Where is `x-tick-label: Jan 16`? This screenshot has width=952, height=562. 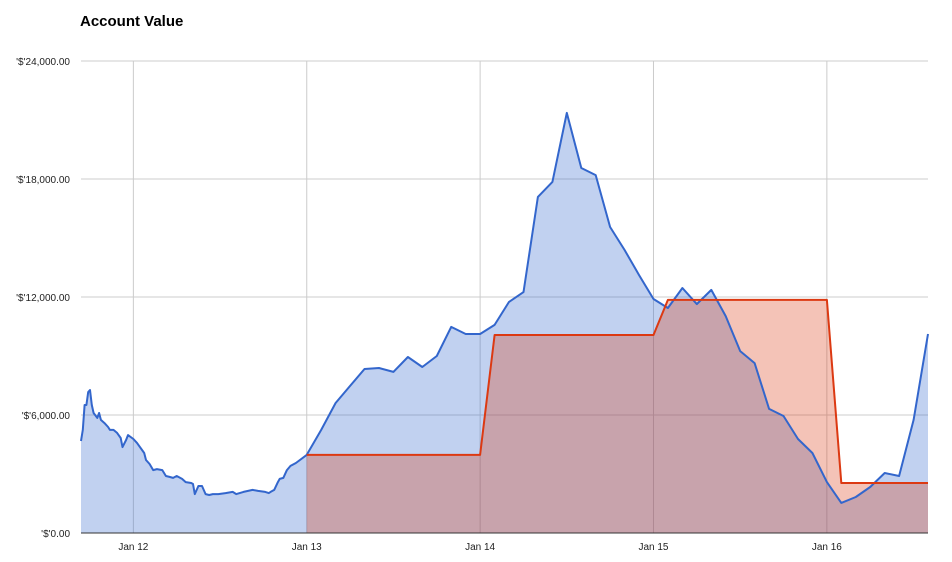 x-tick-label: Jan 16 is located at coordinates (827, 547).